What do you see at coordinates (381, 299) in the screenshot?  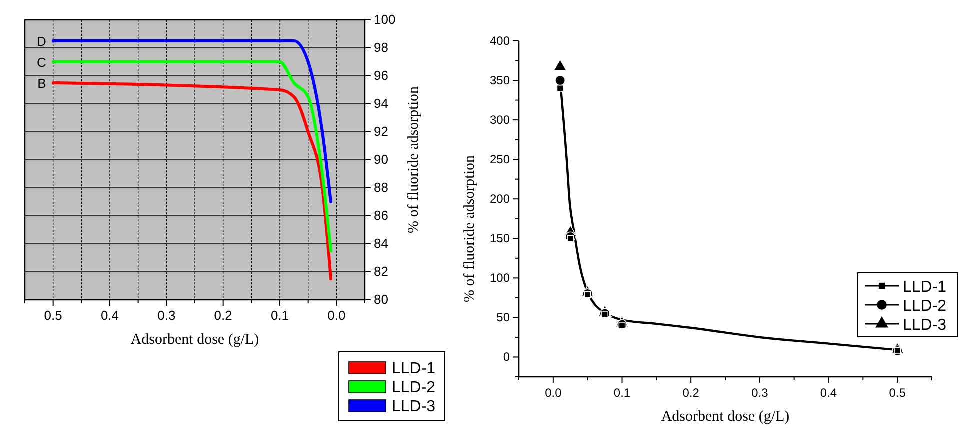 I see `y-tick-label: 80` at bounding box center [381, 299].